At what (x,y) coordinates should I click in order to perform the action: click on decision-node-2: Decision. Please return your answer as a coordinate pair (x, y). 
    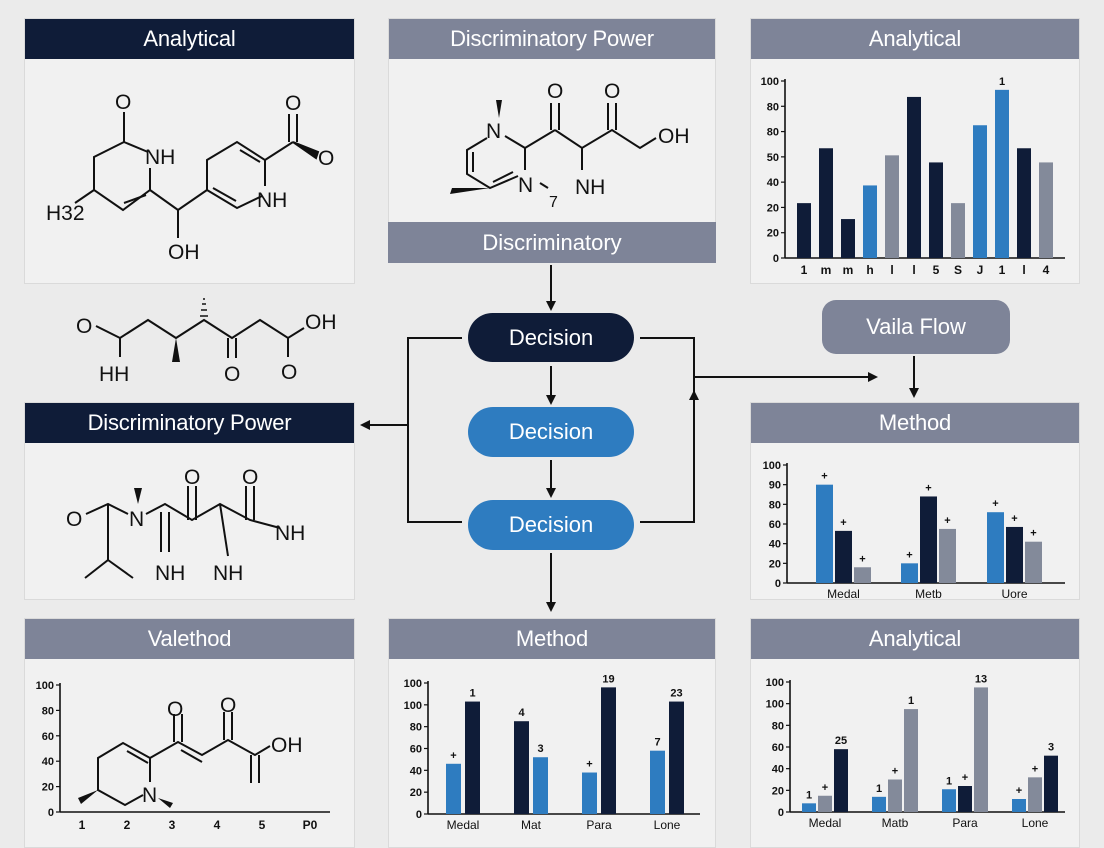
    Looking at the image, I should click on (551, 432).